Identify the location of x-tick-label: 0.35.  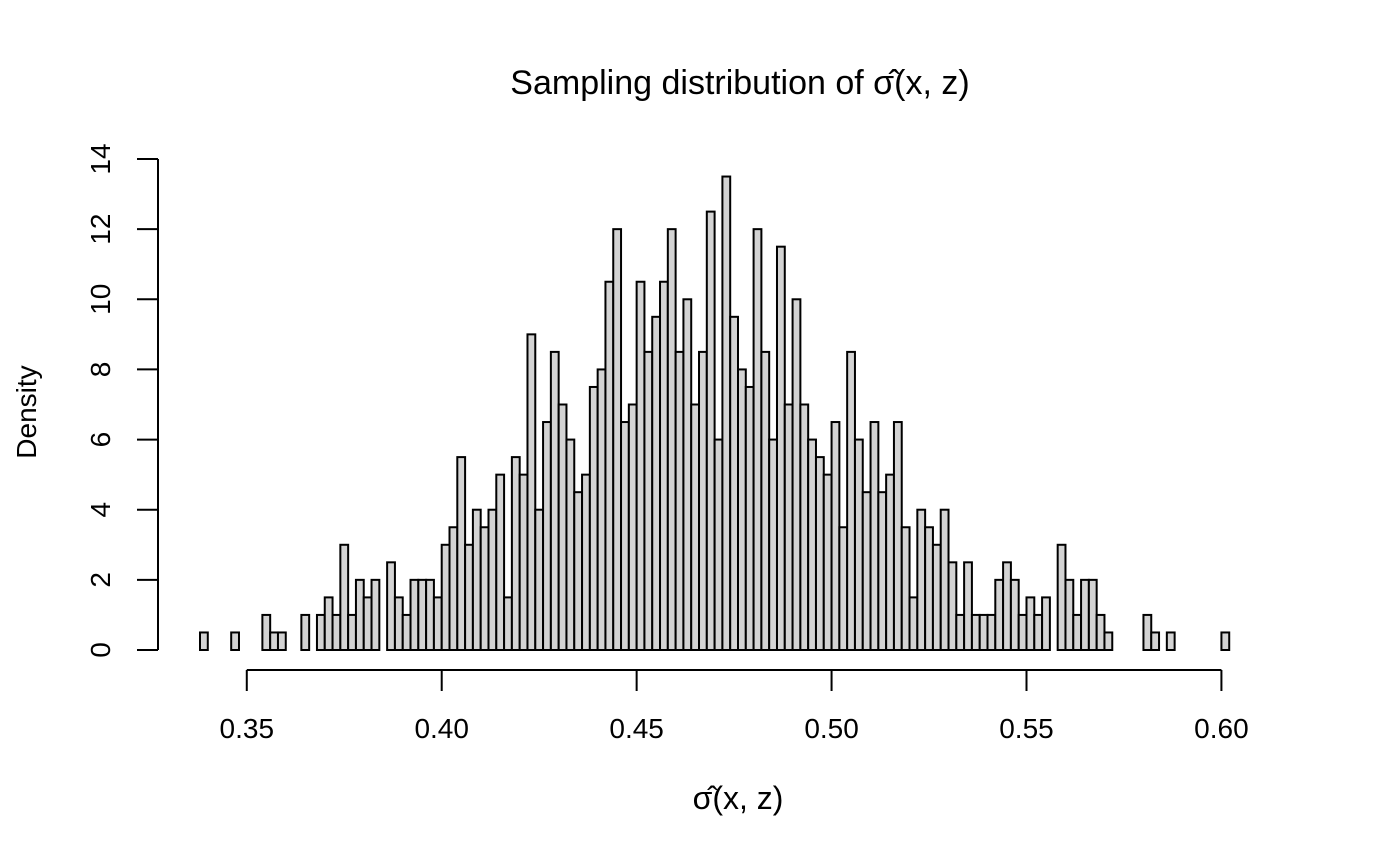
(247, 728).